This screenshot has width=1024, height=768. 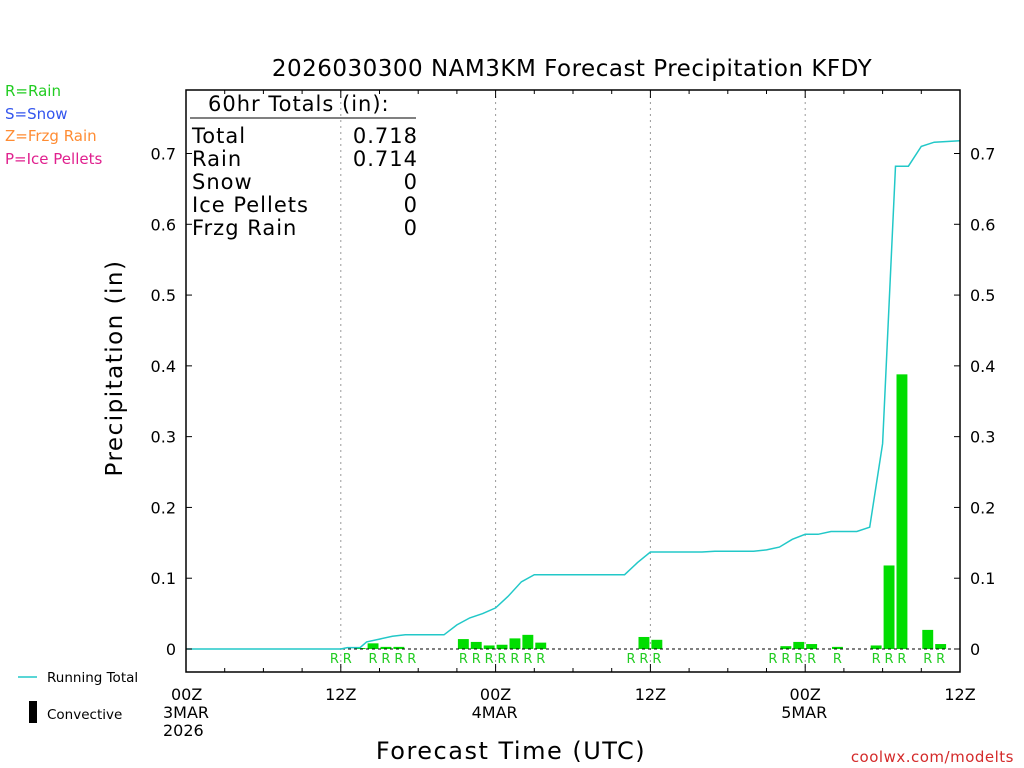 I want to click on x-tick-label-60h-0: 12Z, so click(x=959, y=694).